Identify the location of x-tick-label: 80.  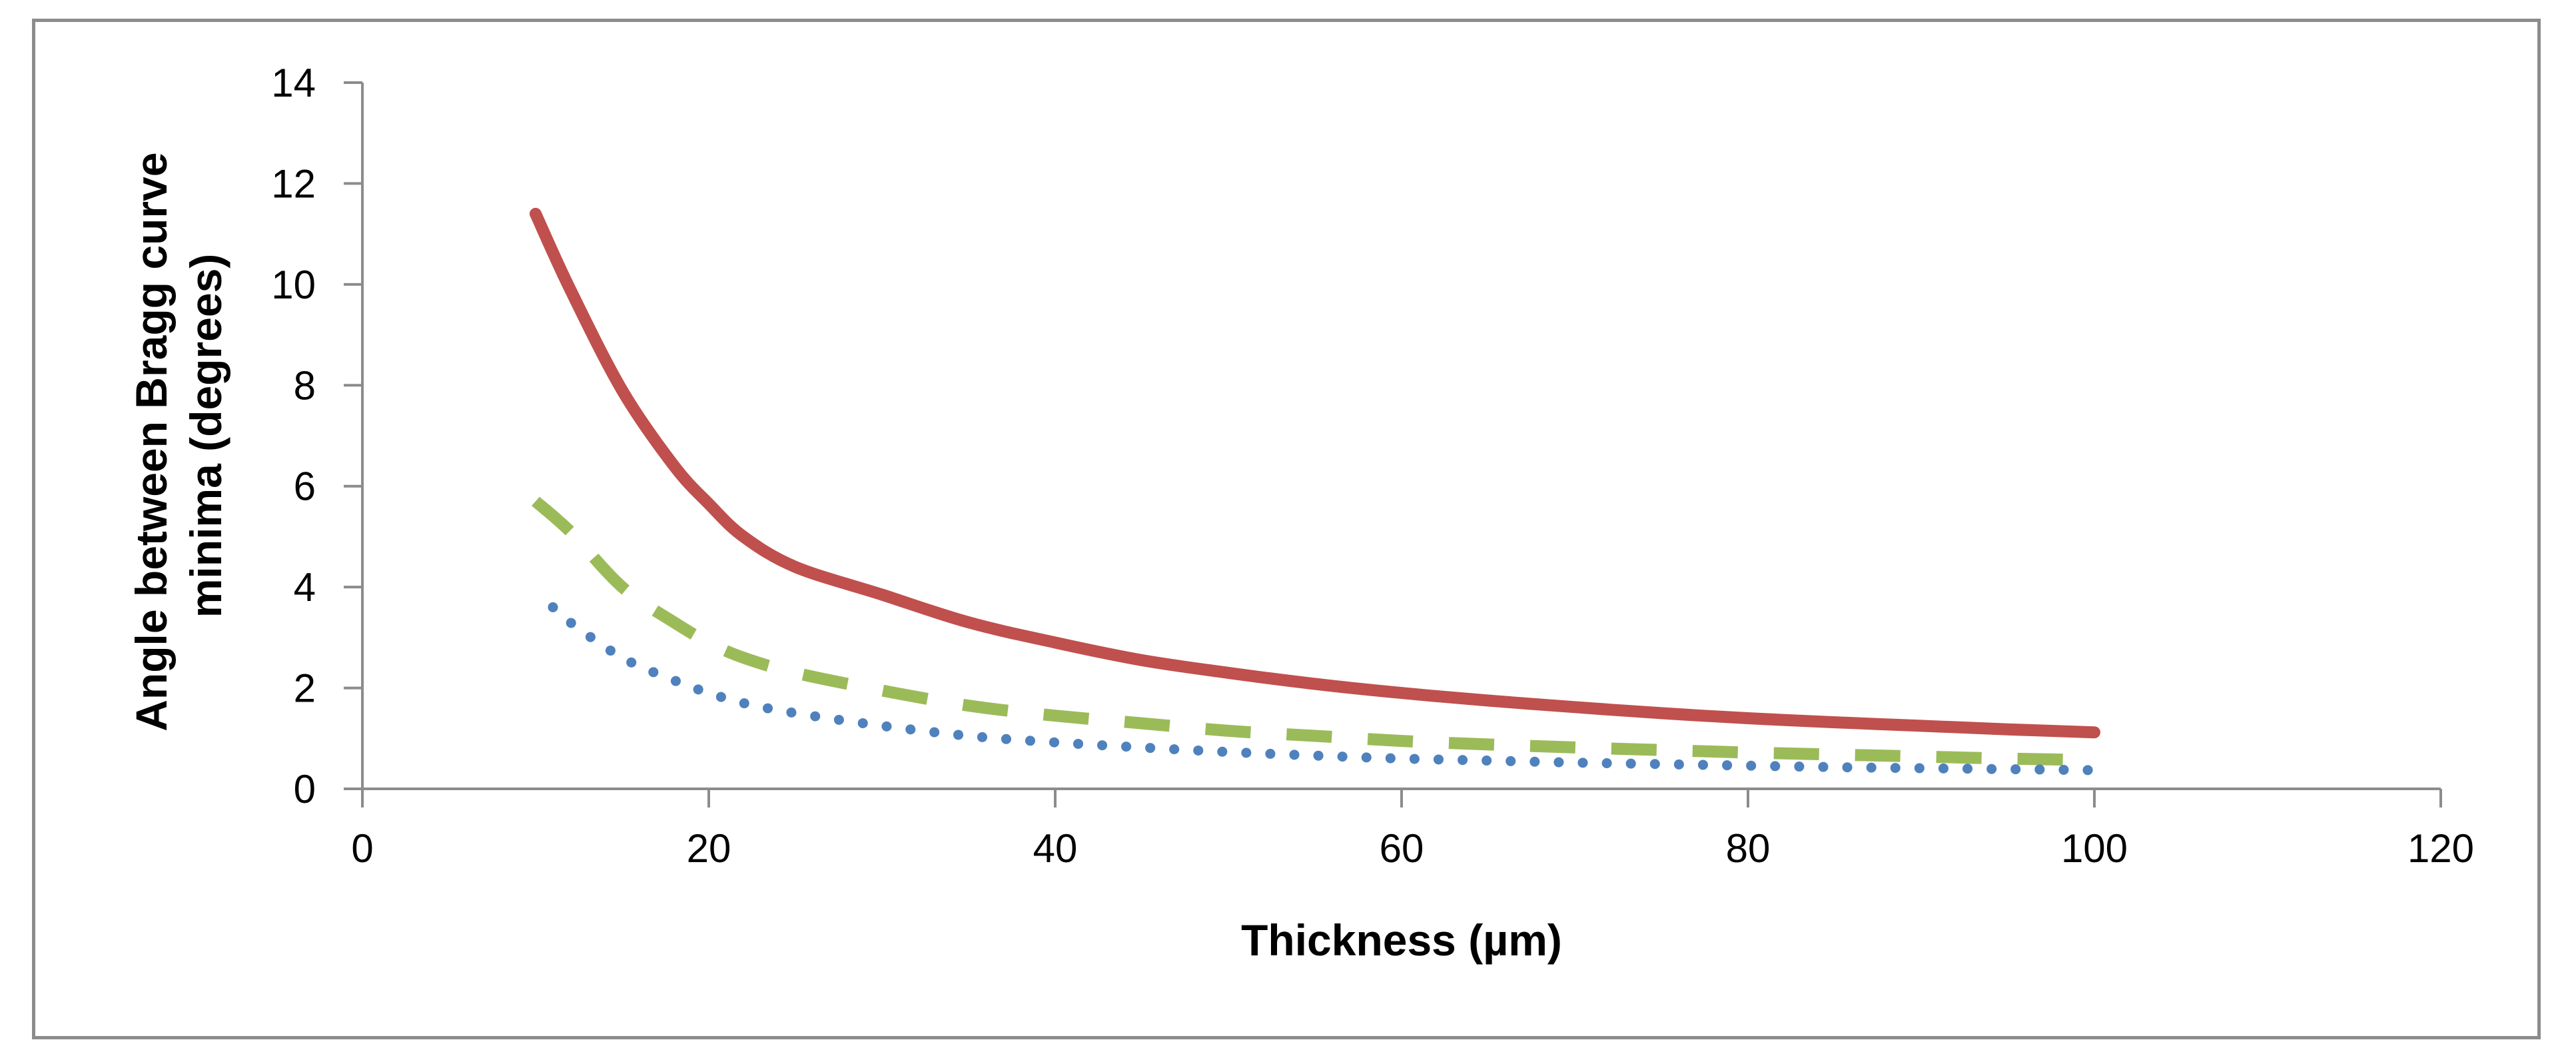
(1749, 848).